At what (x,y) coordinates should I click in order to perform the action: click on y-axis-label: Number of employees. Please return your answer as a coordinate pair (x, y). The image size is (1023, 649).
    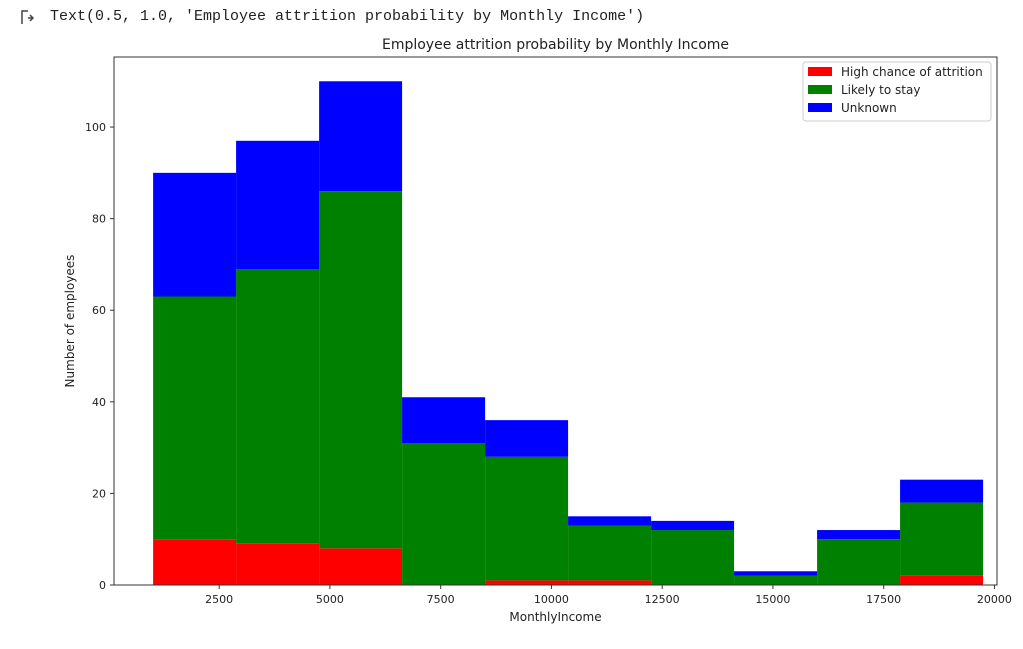
    Looking at the image, I should click on (70, 321).